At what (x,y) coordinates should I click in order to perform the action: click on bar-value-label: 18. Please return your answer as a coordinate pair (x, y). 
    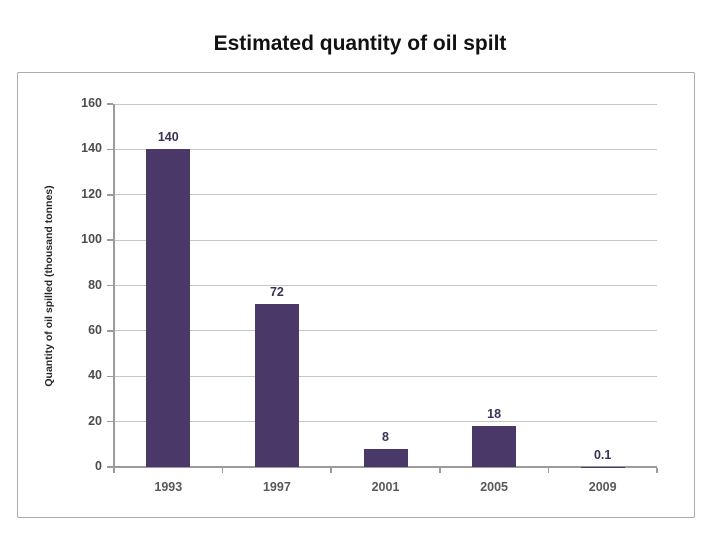
    Looking at the image, I should click on (494, 414).